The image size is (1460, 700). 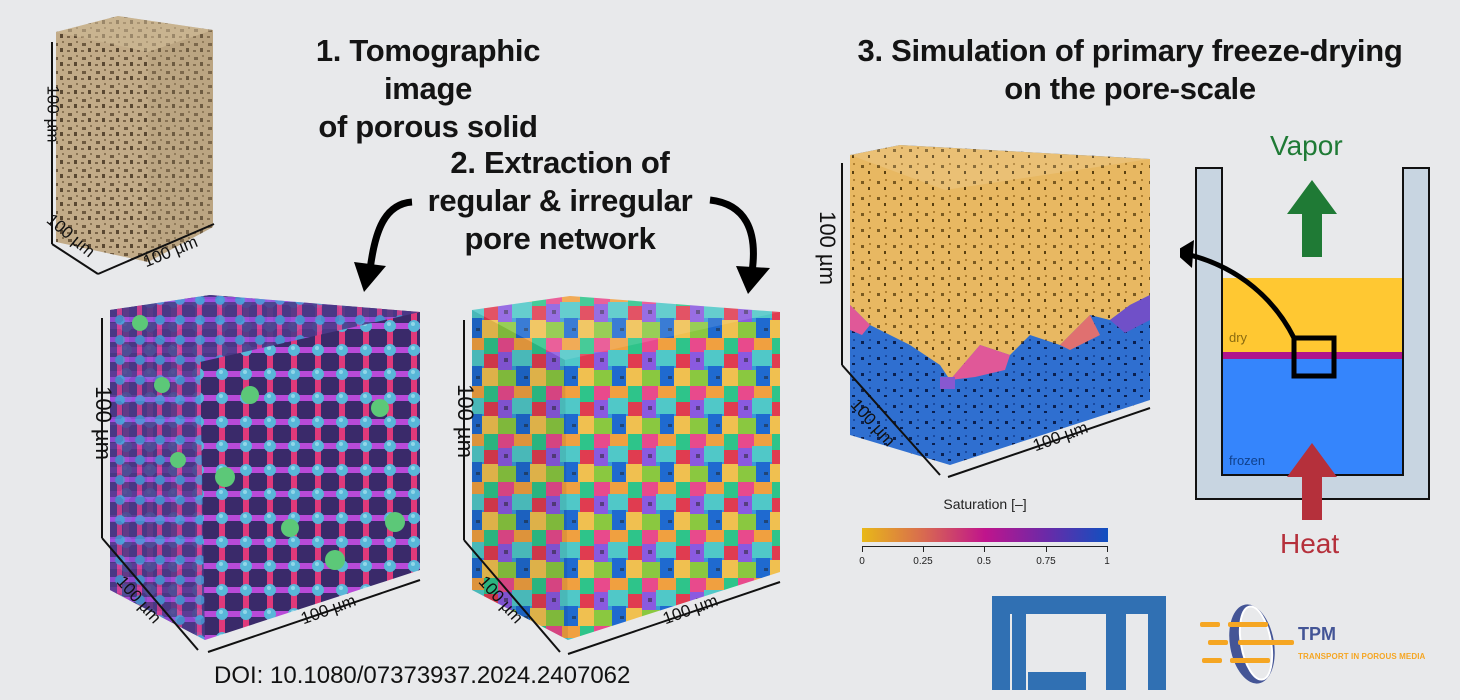 What do you see at coordinates (1247, 644) in the screenshot?
I see `tpm-logo-icon` at bounding box center [1247, 644].